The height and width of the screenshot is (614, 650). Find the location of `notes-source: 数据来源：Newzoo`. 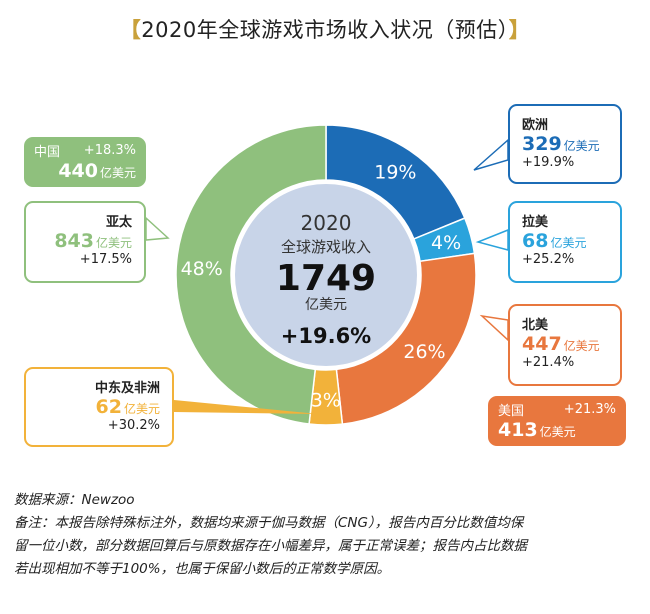

notes-source: 数据来源：Newzoo is located at coordinates (74, 500).